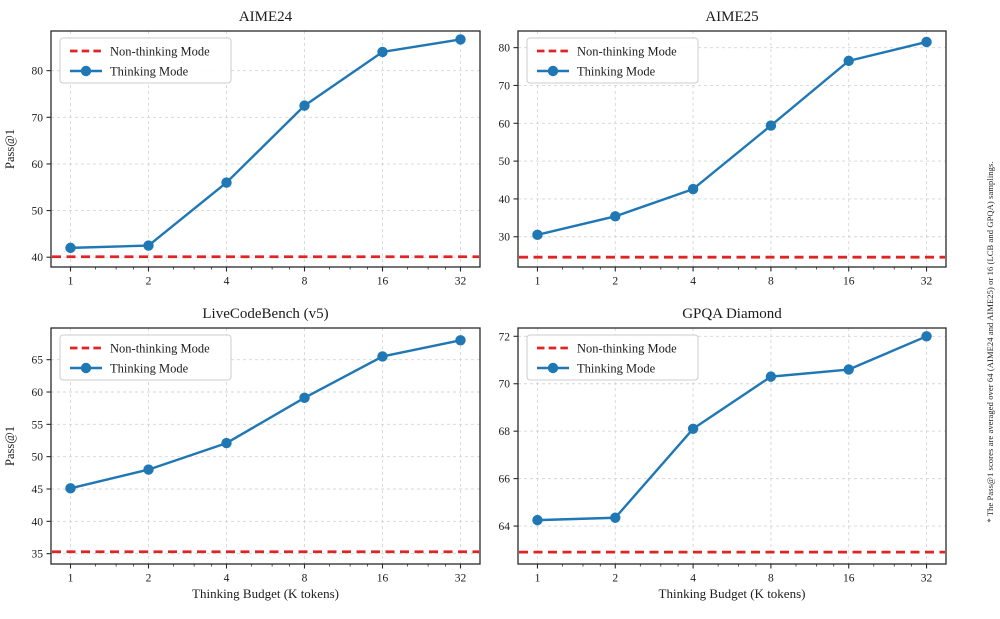 The image size is (1000, 619). I want to click on y-tick-label: 45, so click(38, 490).